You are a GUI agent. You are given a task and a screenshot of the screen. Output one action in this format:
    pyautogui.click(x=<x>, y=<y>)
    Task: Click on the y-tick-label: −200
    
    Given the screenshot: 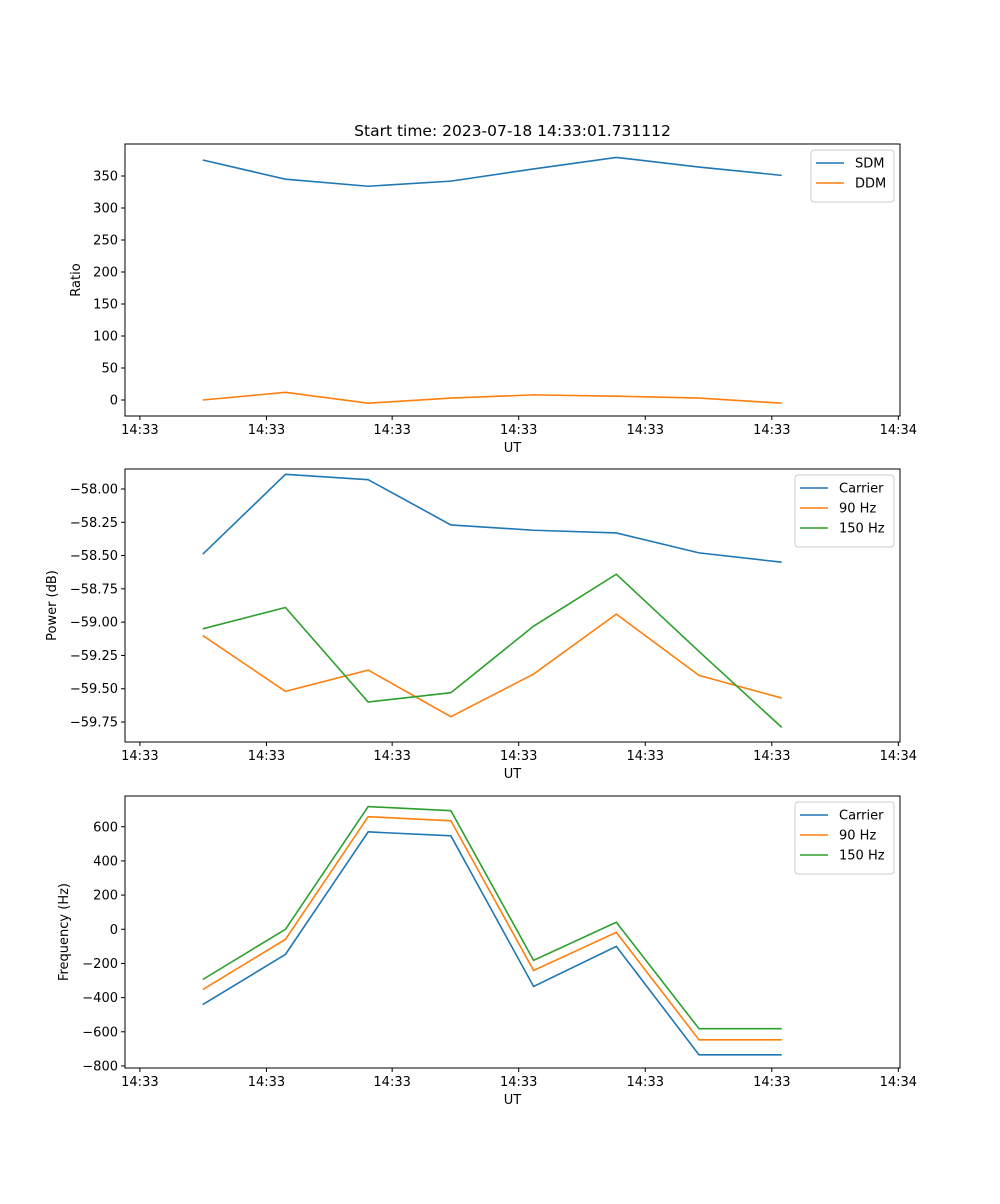 What is the action you would take?
    pyautogui.click(x=100, y=964)
    